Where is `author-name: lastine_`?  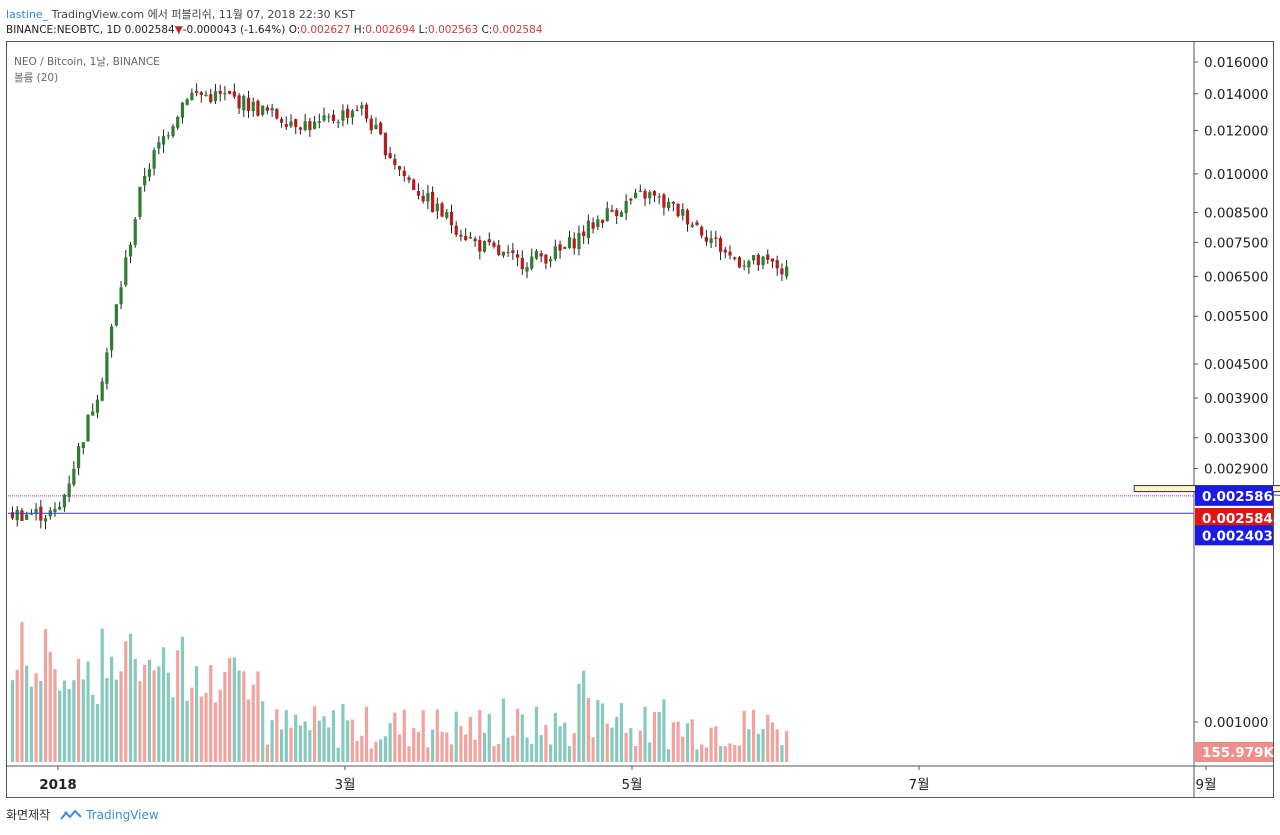 author-name: lastine_ is located at coordinates (27, 14).